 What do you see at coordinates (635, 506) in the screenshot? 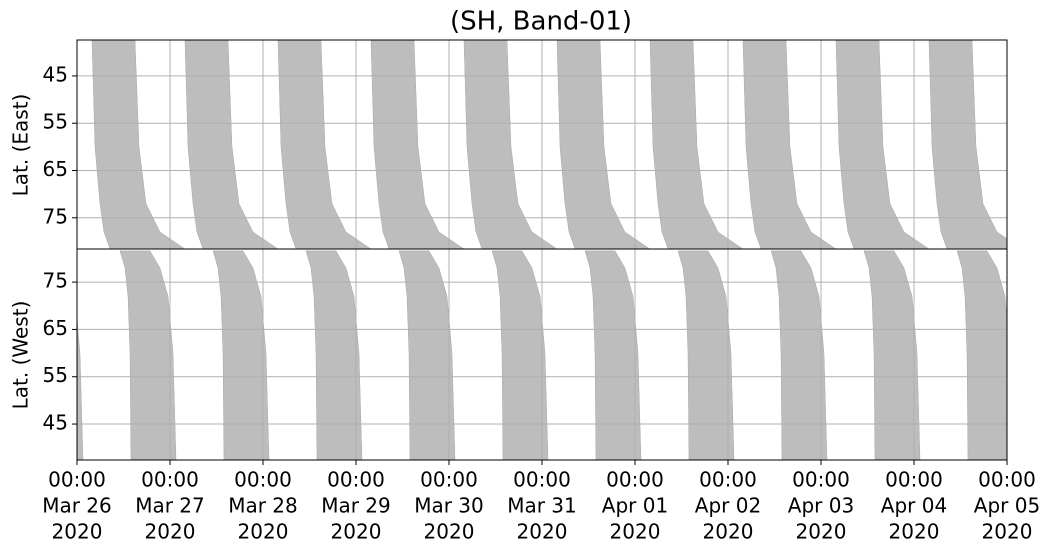
I see `x-tick-label: Apr 01` at bounding box center [635, 506].